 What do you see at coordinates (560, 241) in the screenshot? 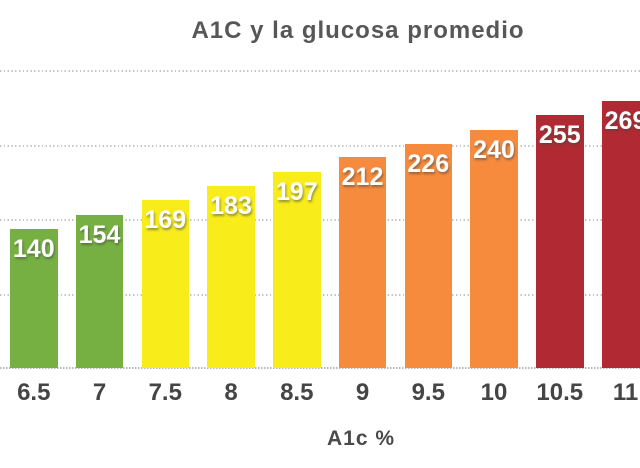
I see `bar-10.5: 255` at bounding box center [560, 241].